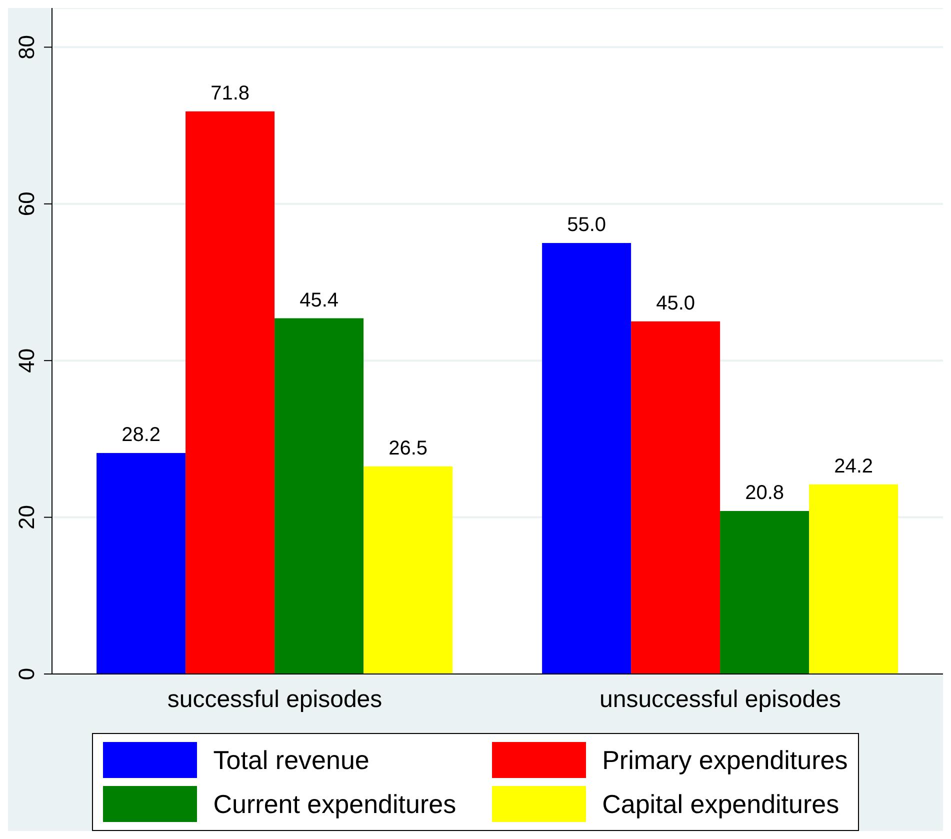  What do you see at coordinates (26, 517) in the screenshot?
I see `y-tick-label: 20` at bounding box center [26, 517].